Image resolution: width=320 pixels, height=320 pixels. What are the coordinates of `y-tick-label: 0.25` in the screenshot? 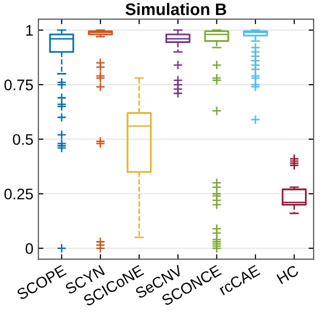 It's located at (18, 194).